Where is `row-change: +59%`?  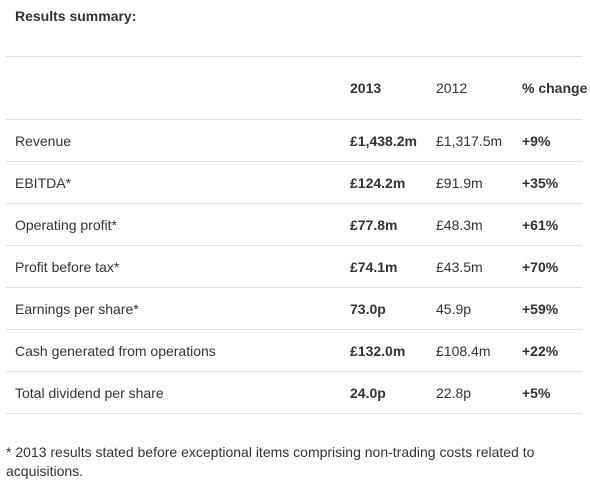
row-change: +59% is located at coordinates (547, 308).